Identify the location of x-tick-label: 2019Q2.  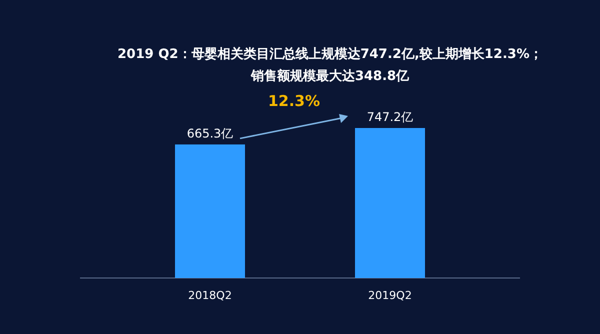
(390, 295).